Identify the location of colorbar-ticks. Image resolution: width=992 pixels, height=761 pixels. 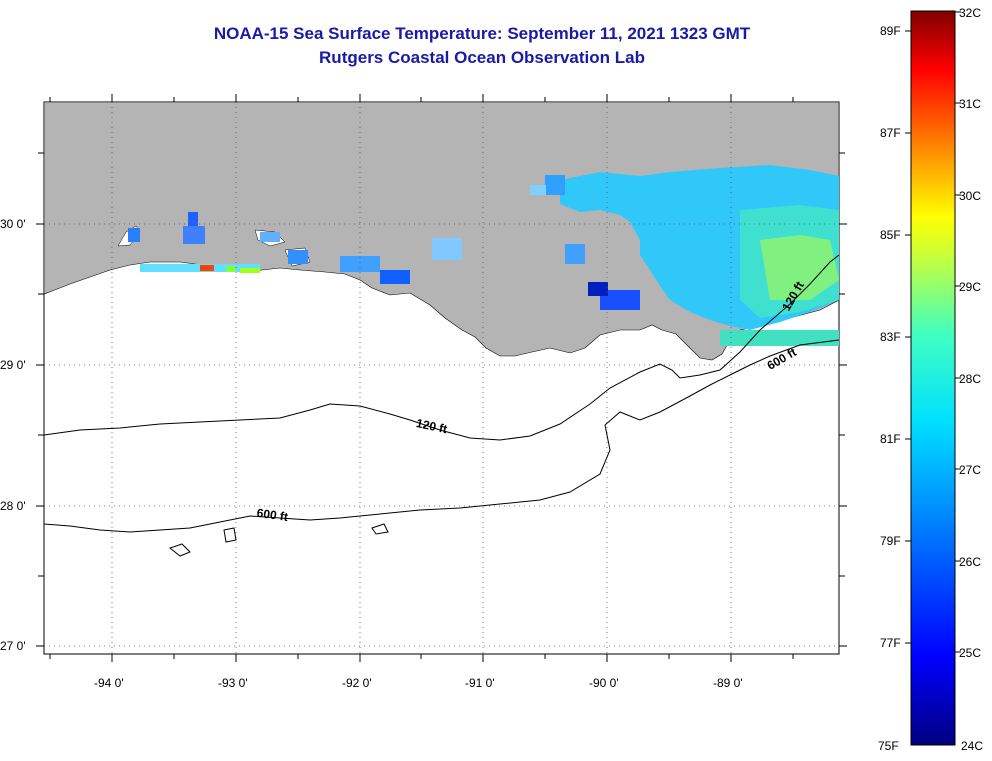
(933, 332).